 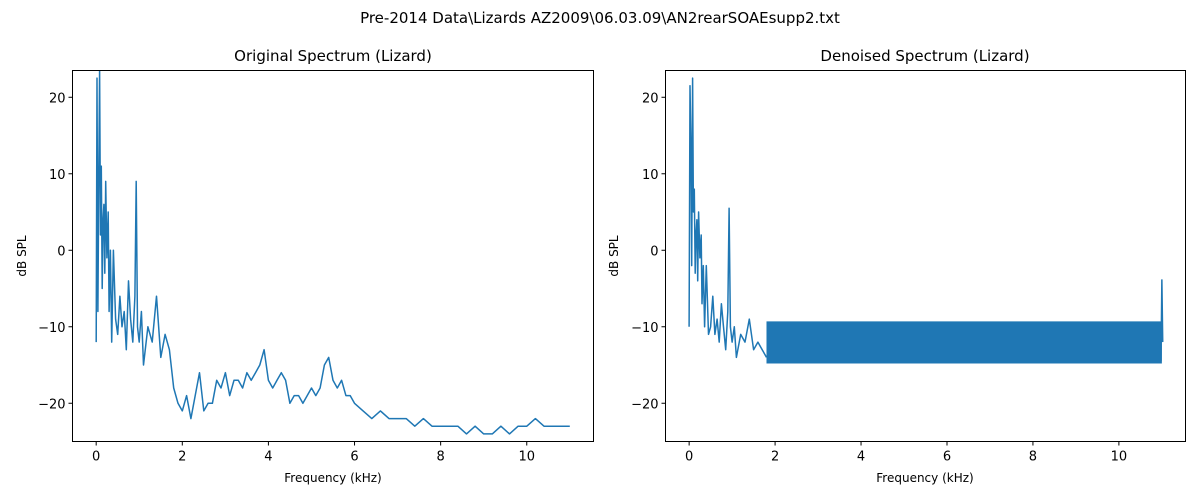 What do you see at coordinates (728, 218) in the screenshot?
I see `spectrum-line` at bounding box center [728, 218].